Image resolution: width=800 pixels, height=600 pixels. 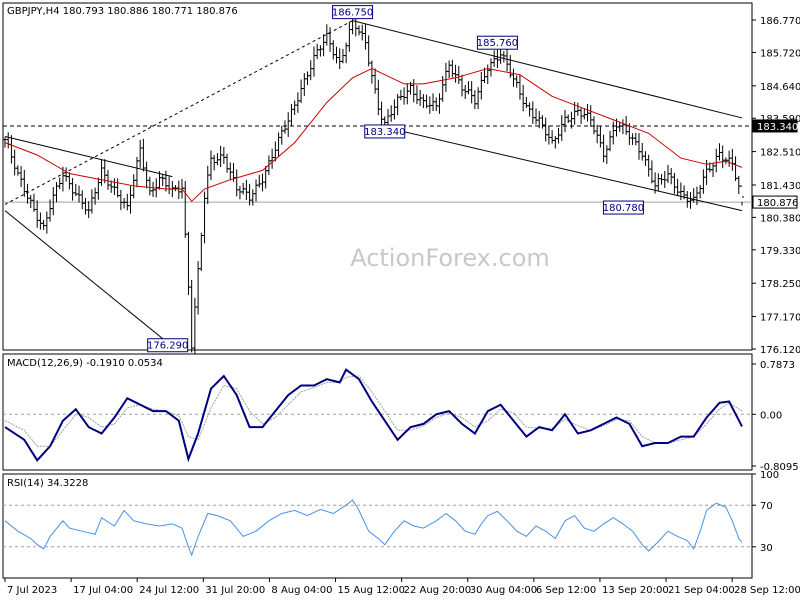 I want to click on x-tick-label: 7 Jul 2023, so click(x=32, y=590).